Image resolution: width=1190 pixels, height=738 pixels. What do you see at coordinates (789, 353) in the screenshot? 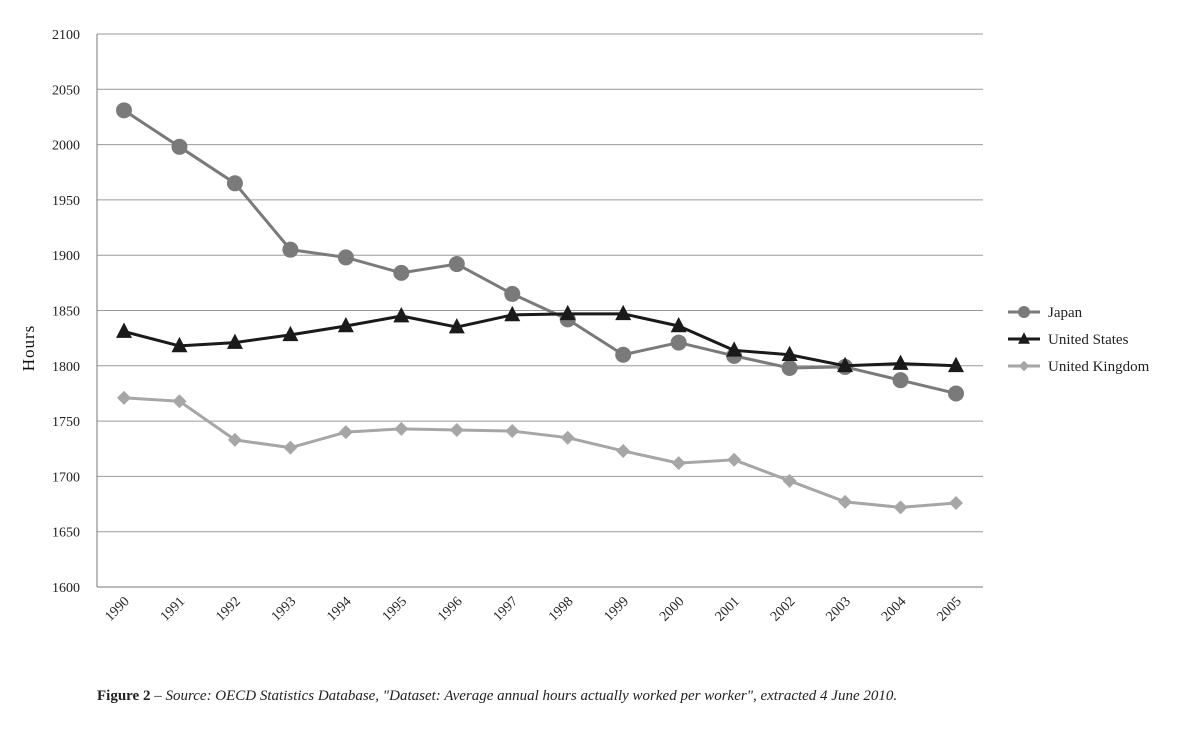
I see `point-united-states-2002` at bounding box center [789, 353].